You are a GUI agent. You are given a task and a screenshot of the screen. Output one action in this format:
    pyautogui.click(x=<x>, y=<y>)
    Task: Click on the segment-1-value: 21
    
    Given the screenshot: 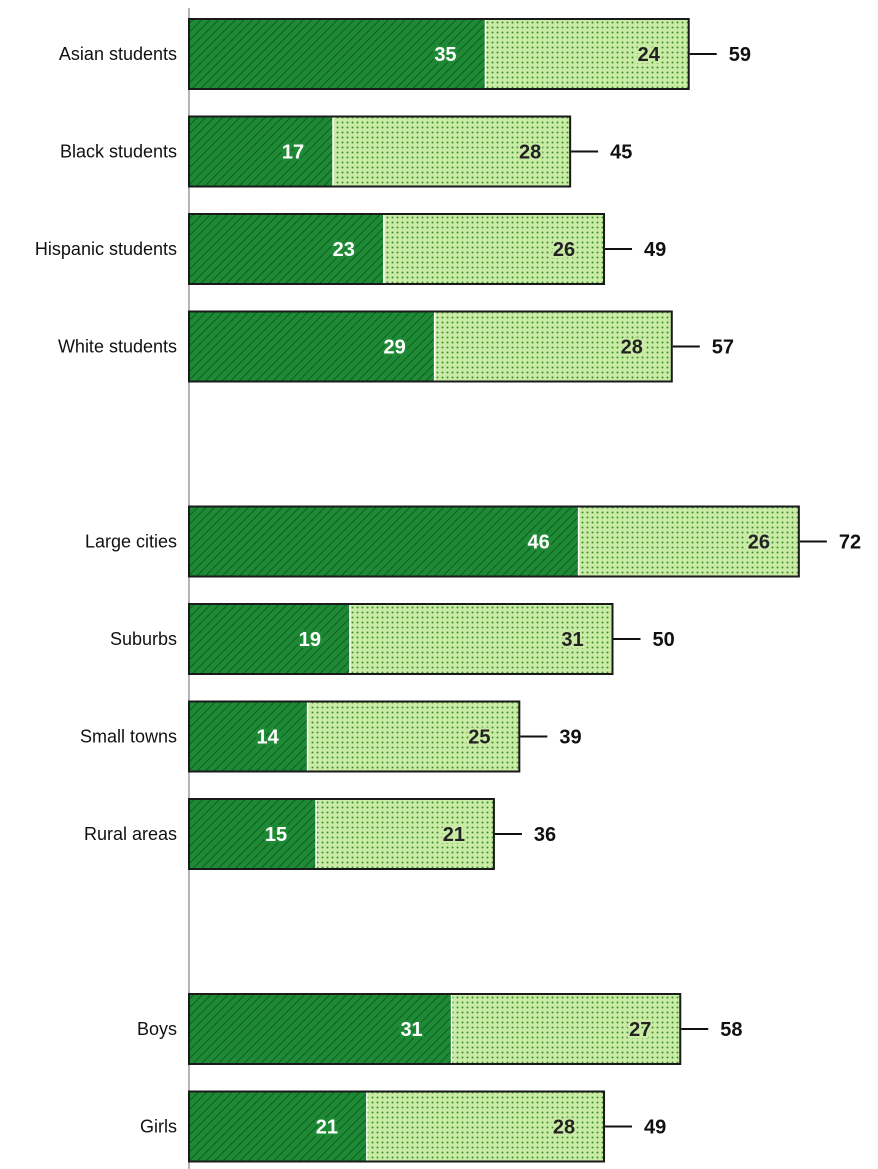 What is the action you would take?
    pyautogui.click(x=327, y=1128)
    